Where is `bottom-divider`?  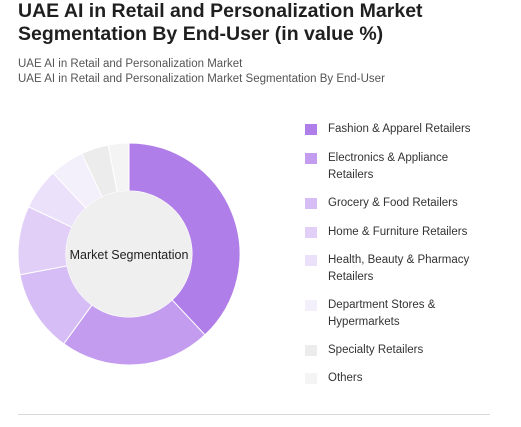
bottom-divider is located at coordinates (254, 414).